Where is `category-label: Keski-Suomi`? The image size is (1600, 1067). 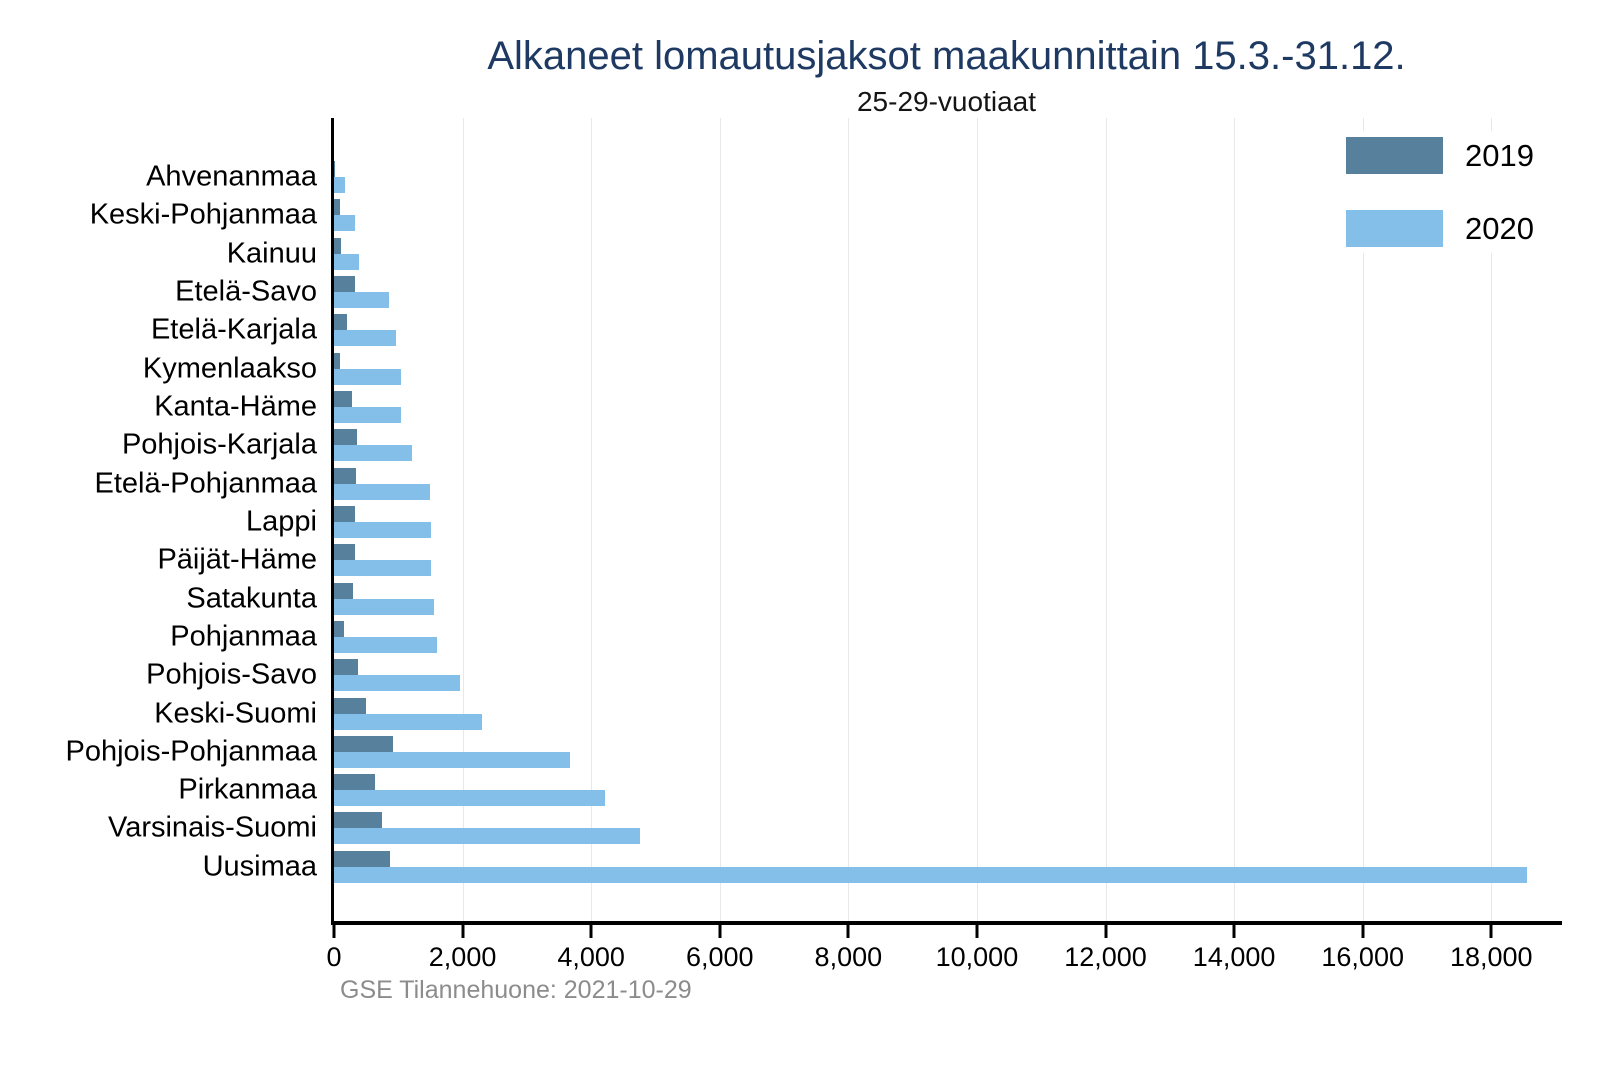
category-label: Keski-Suomi is located at coordinates (235, 713).